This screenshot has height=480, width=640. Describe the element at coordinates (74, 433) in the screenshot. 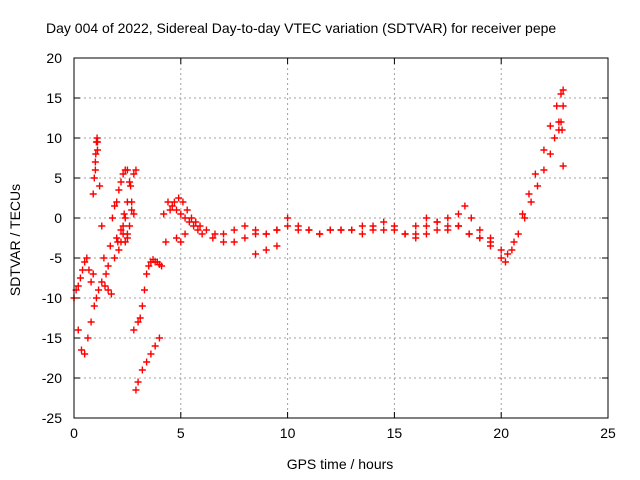

I see `x-tick-label: 0` at that location.